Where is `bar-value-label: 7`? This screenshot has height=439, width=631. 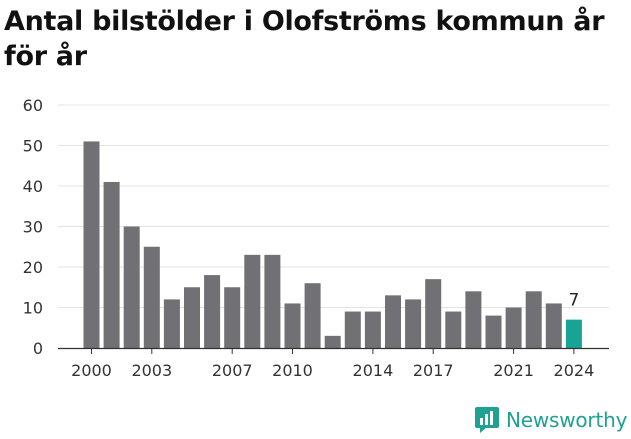
bar-value-label: 7 is located at coordinates (573, 301).